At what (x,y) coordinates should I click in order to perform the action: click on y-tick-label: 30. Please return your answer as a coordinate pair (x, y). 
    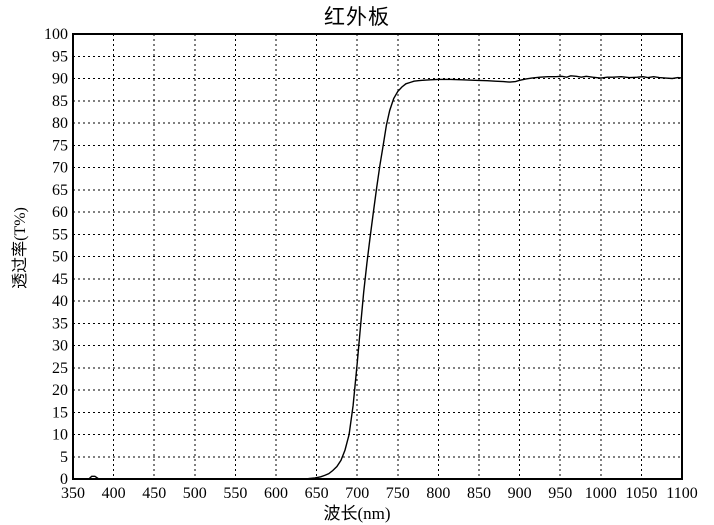
    Looking at the image, I should click on (60, 346).